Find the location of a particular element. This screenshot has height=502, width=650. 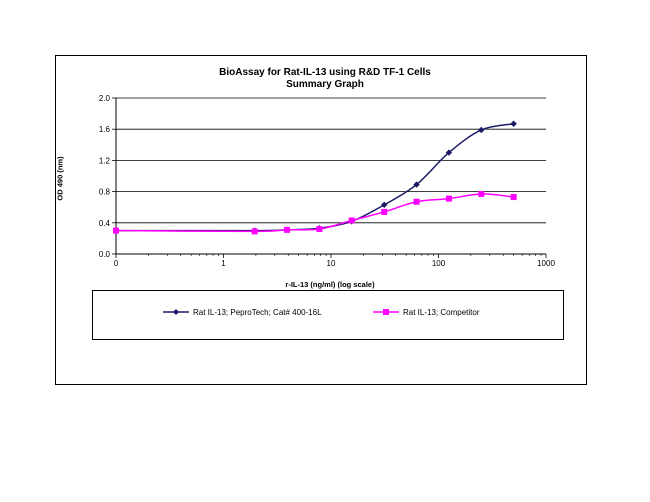

y-tick-label: 2.0 is located at coordinates (105, 98).